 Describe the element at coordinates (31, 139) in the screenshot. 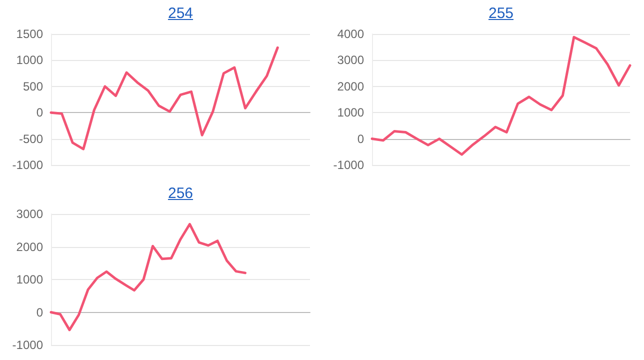

I see `y-tick-label: -500` at that location.